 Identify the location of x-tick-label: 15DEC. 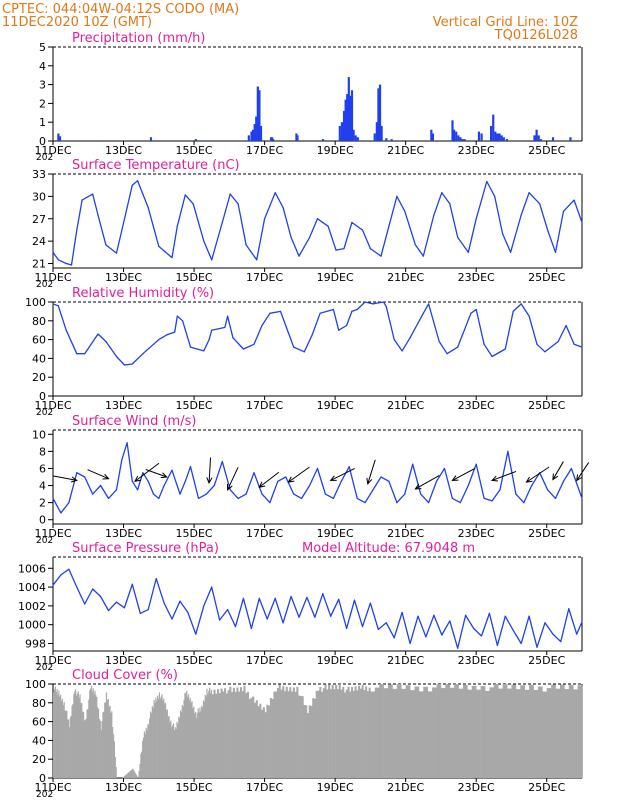
(194, 660).